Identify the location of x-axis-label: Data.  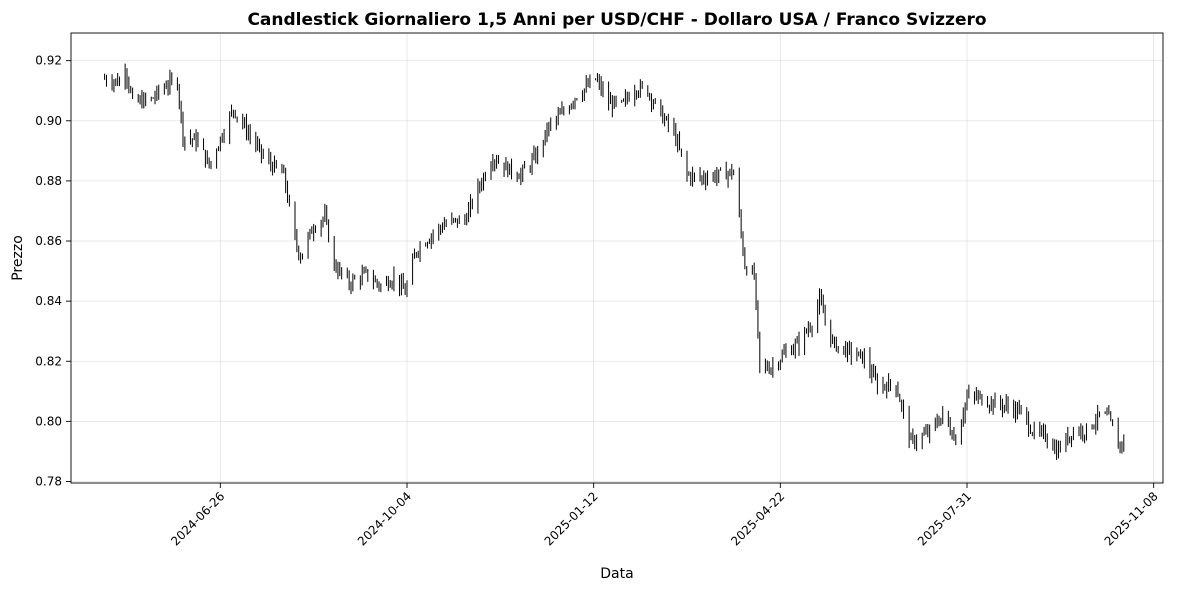
(616, 574).